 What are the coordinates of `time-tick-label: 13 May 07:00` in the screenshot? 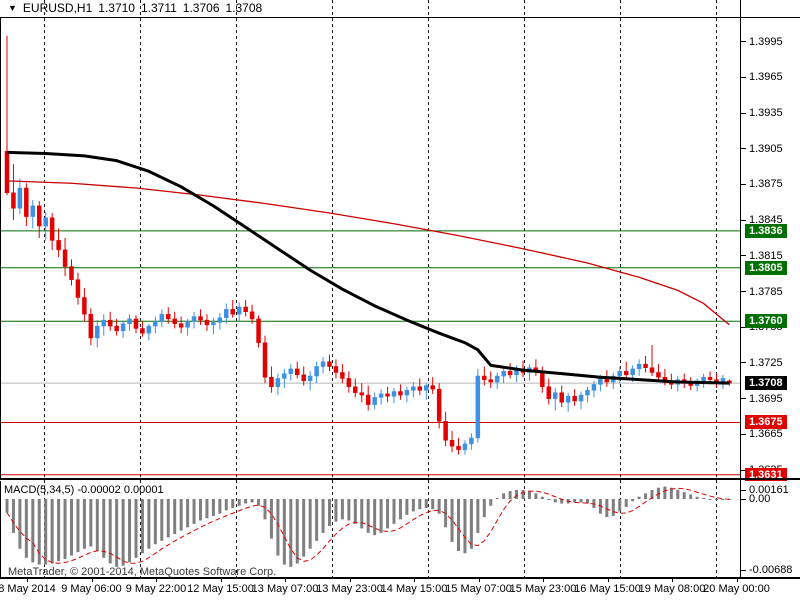 It's located at (285, 589).